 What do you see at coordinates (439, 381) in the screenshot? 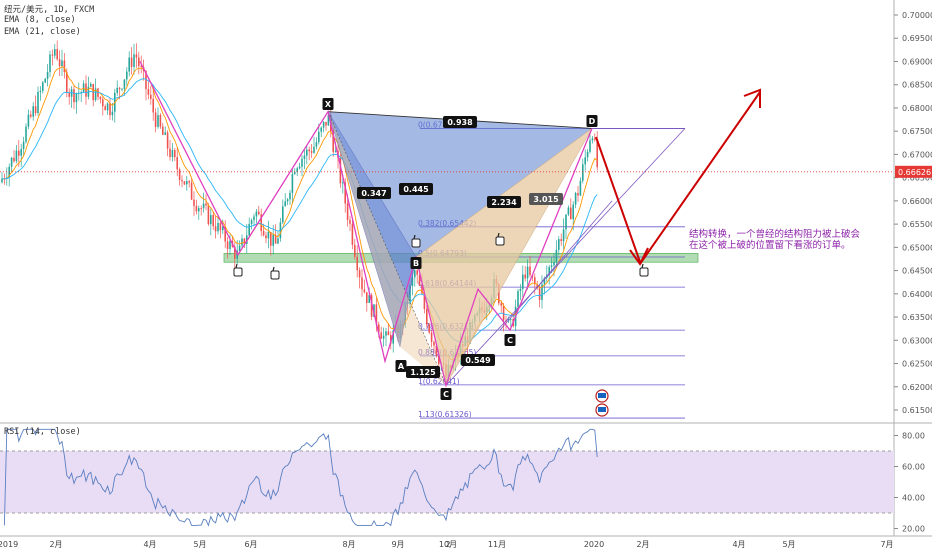
I see `fib-label: 1(0.62041)` at bounding box center [439, 381].